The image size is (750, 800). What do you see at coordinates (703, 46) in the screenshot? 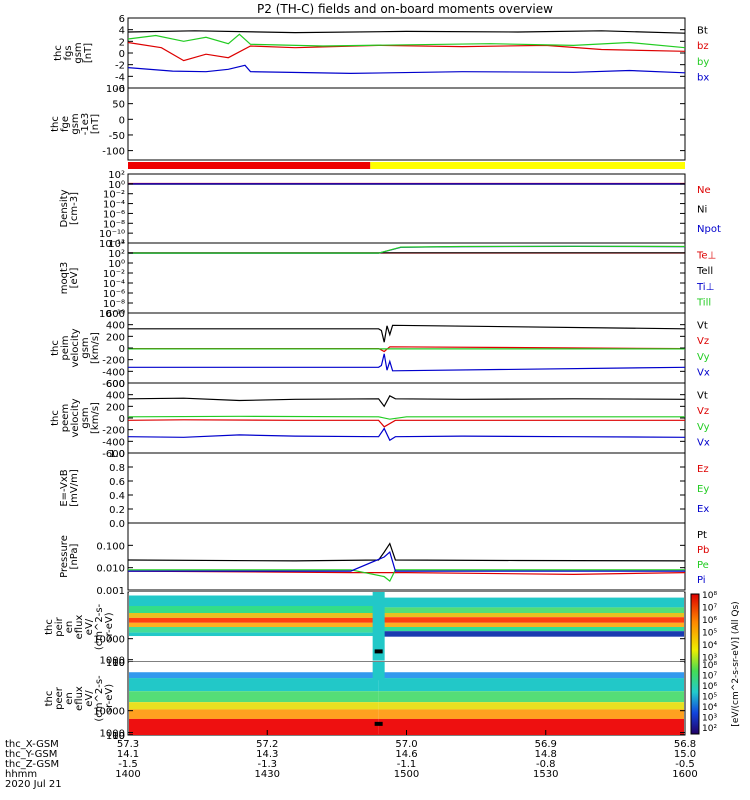
I see `legend-bz: bz` at bounding box center [703, 46].